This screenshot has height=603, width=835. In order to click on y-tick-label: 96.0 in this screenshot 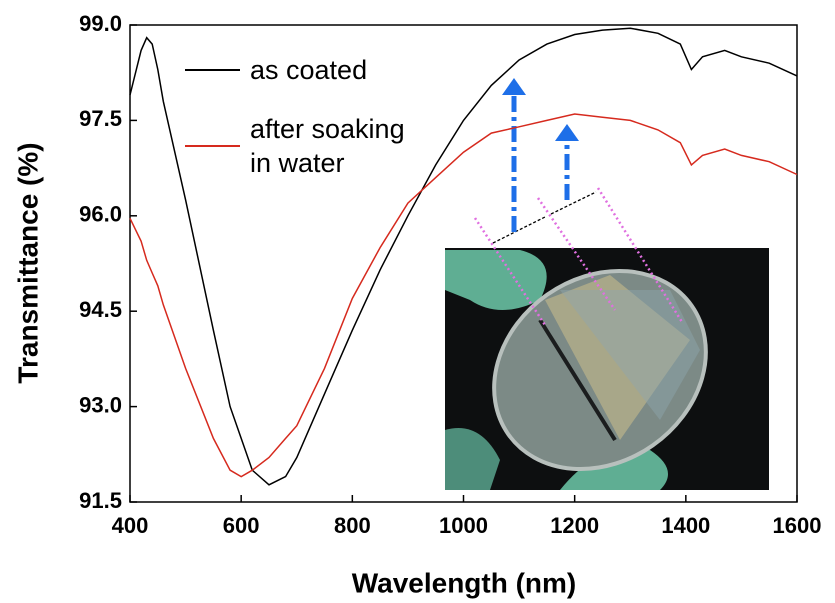, I will do `click(100, 214)`.